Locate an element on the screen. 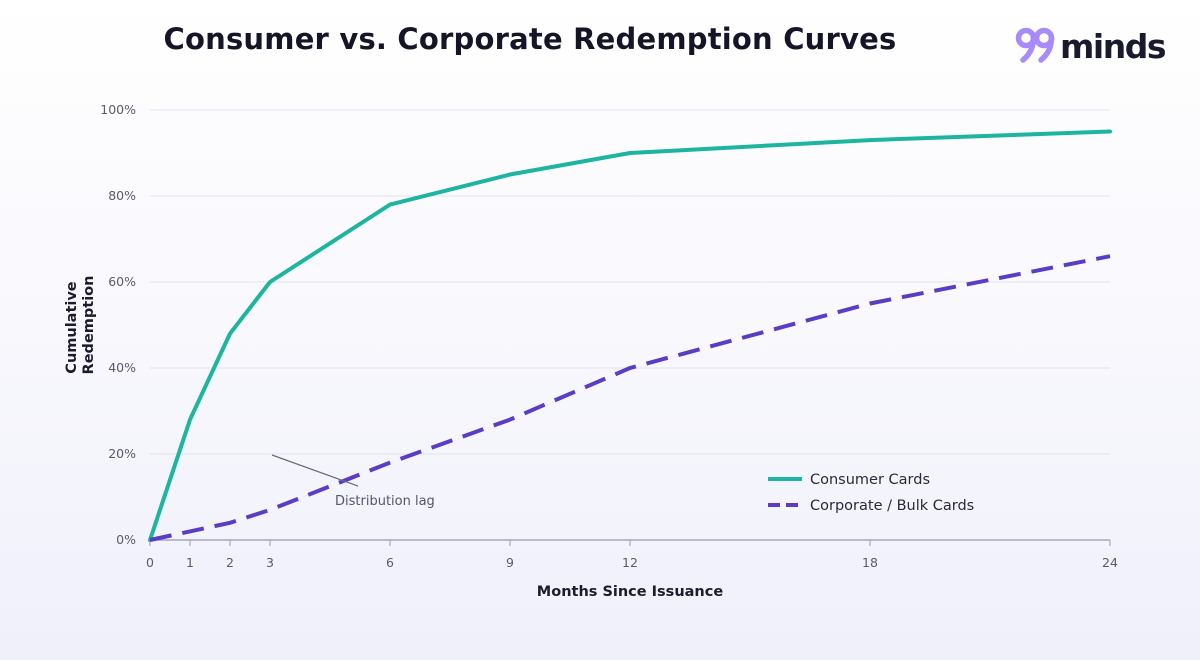  x-axis-label: Months Since Issuance is located at coordinates (630, 592).